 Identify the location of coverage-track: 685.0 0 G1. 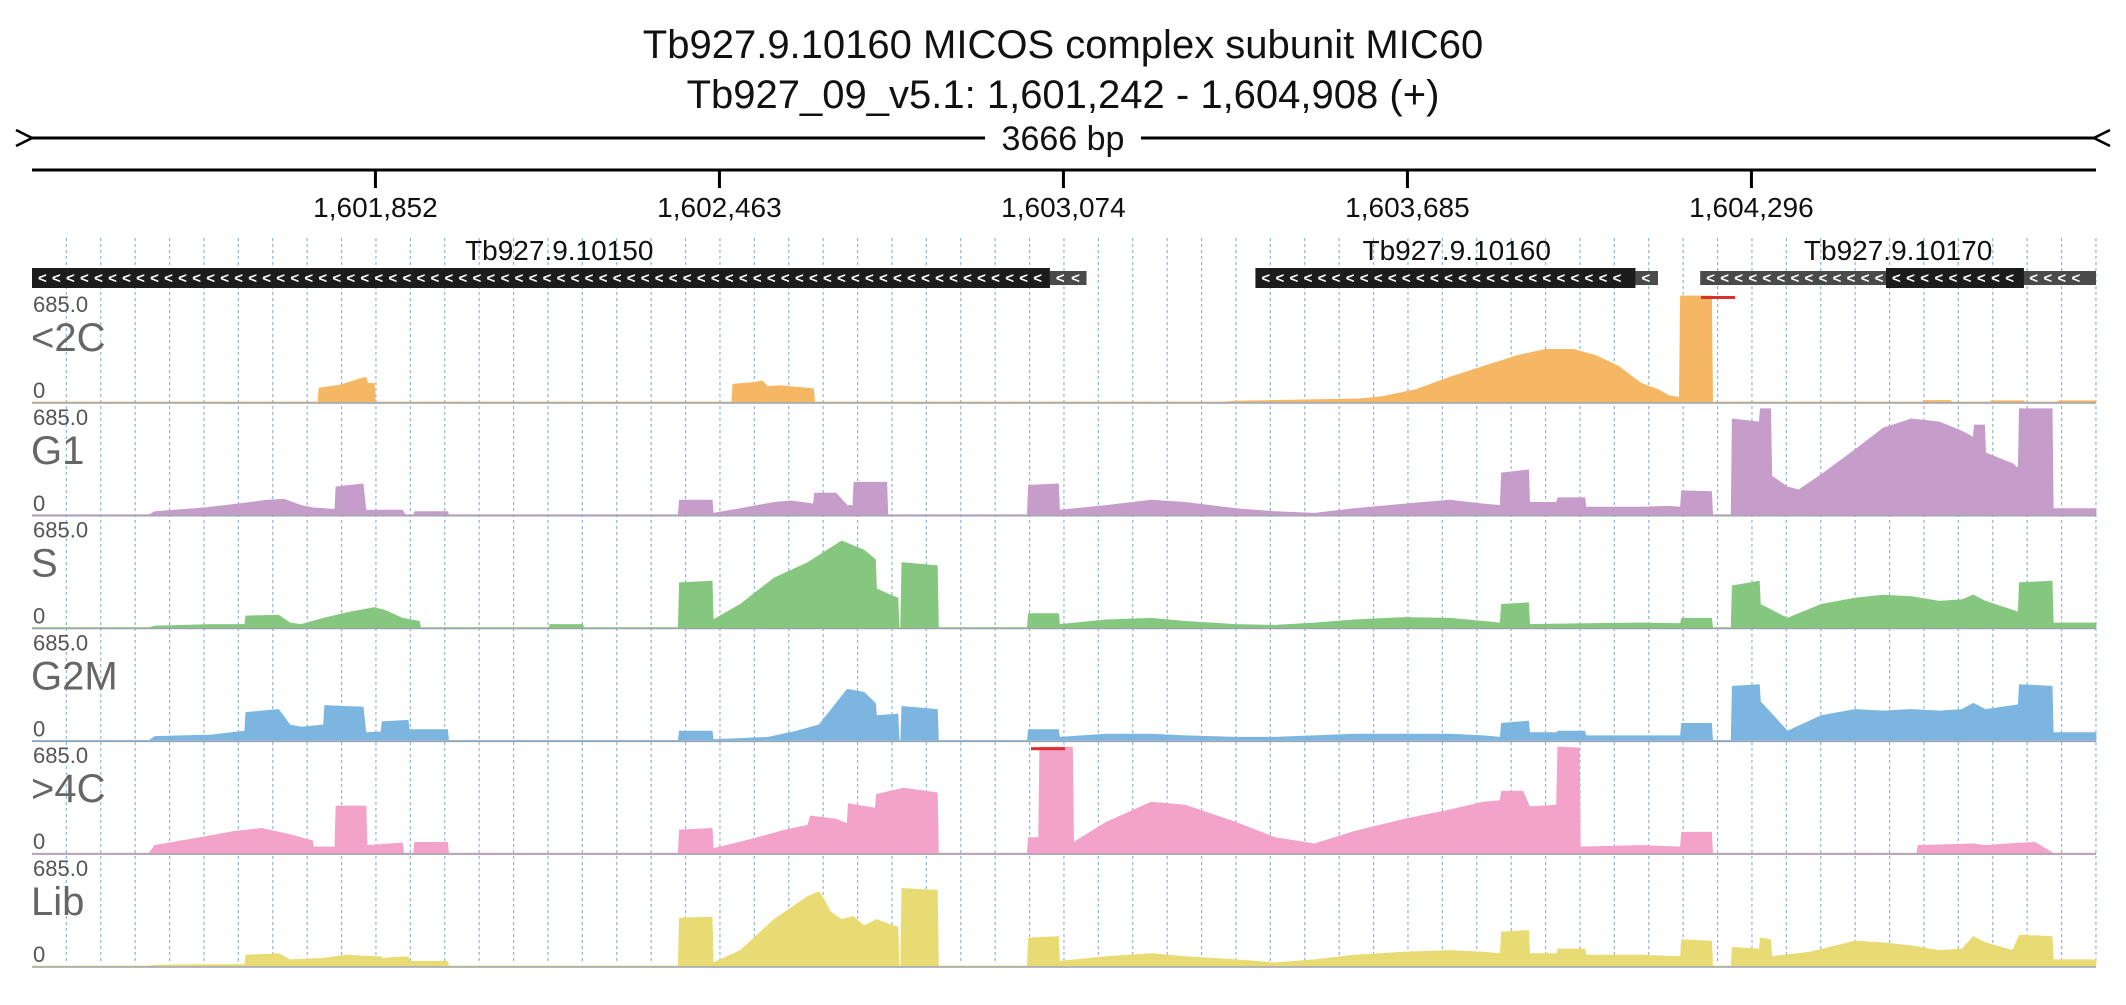
(1064, 461).